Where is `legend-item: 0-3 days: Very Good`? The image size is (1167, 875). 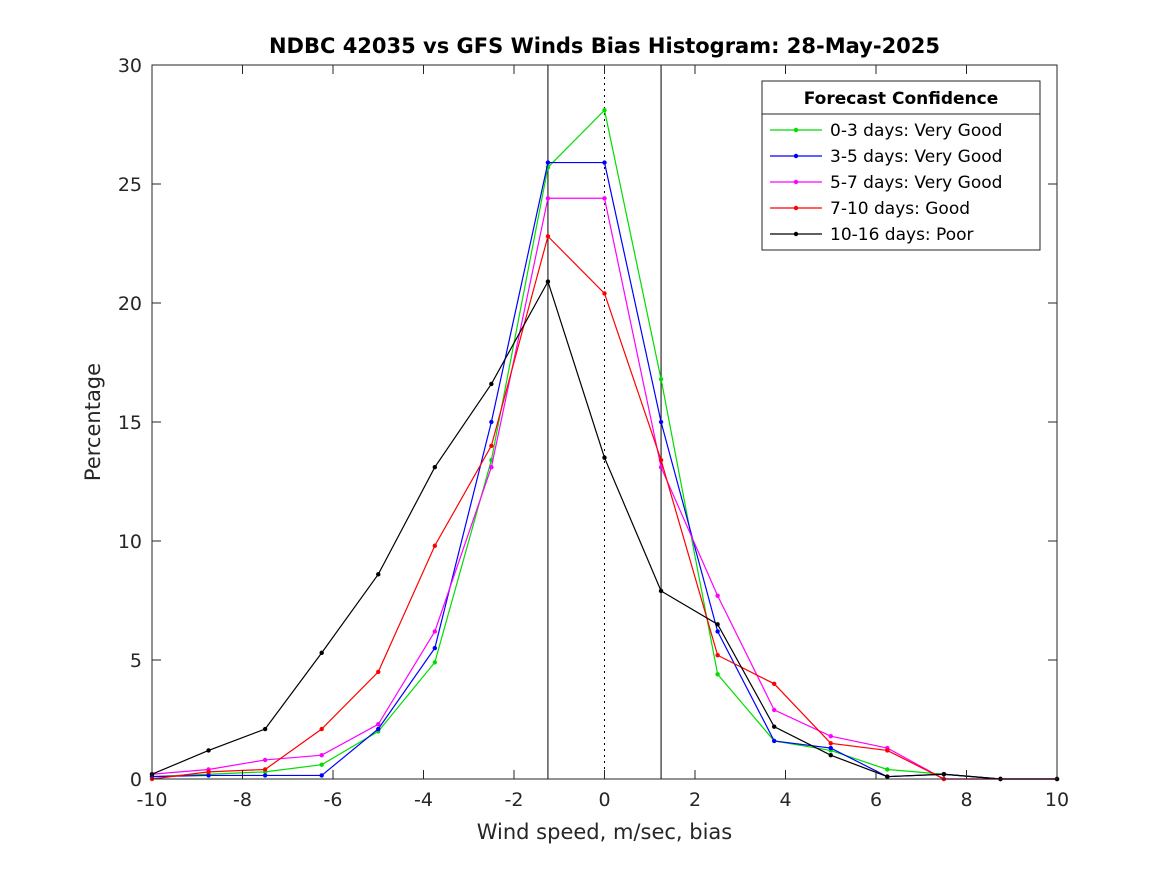 legend-item: 0-3 days: Very Good is located at coordinates (886, 131).